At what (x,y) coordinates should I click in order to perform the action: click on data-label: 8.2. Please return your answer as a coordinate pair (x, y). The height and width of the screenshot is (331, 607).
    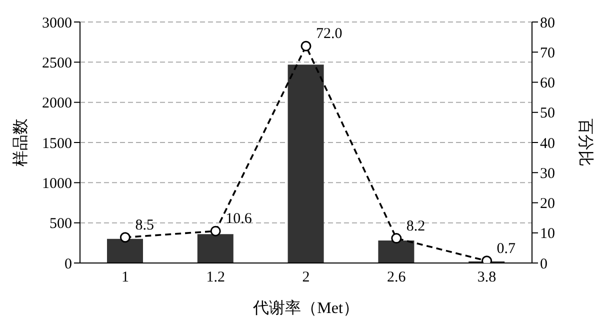
    Looking at the image, I should click on (416, 226).